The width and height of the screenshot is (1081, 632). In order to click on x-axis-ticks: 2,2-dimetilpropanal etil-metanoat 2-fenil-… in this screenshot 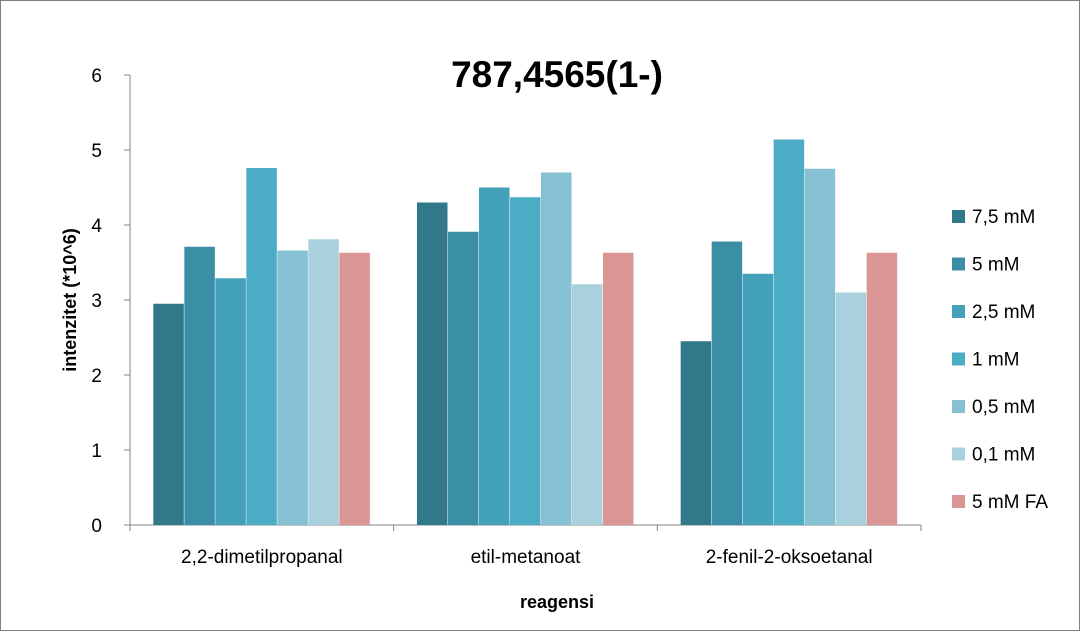, I will do `click(525, 546)`.